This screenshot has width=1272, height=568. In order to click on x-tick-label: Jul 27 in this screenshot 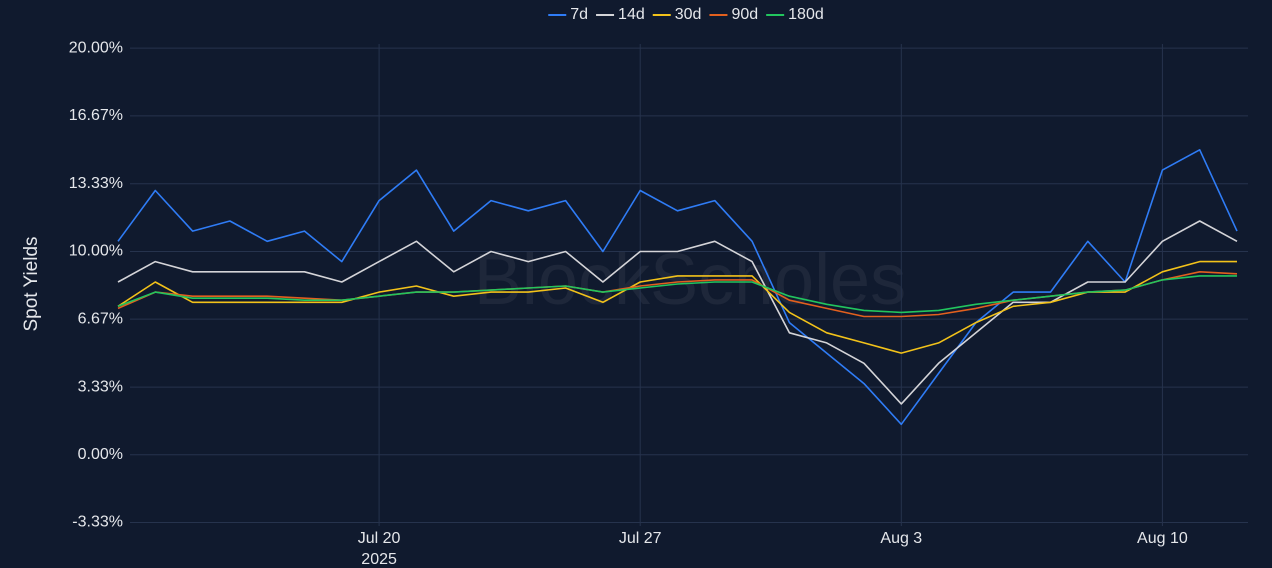, I will do `click(640, 538)`.